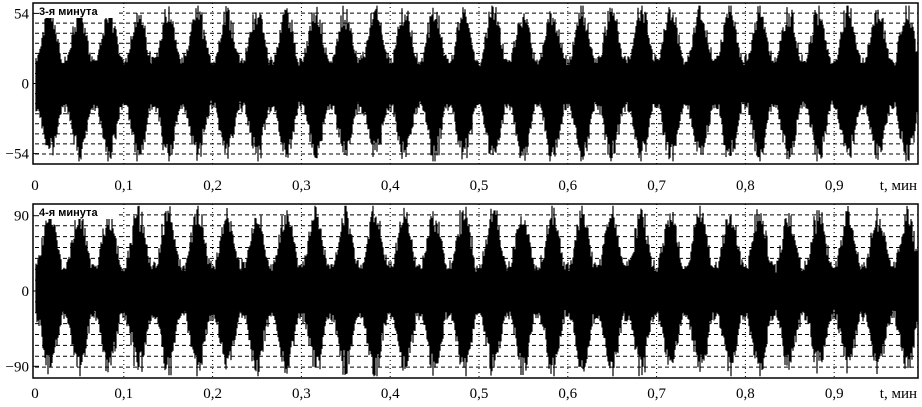  Describe the element at coordinates (18, 155) in the screenshot. I see `y-tick-label: −54` at that location.